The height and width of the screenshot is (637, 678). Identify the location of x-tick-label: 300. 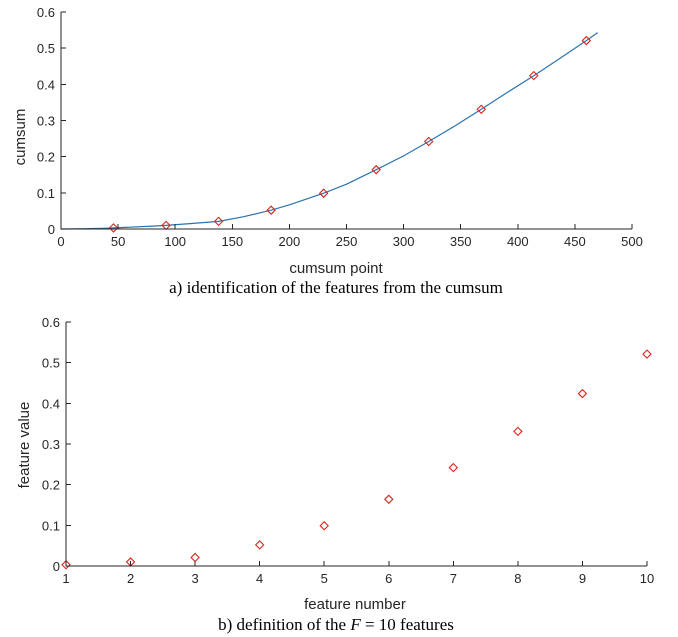
(404, 241).